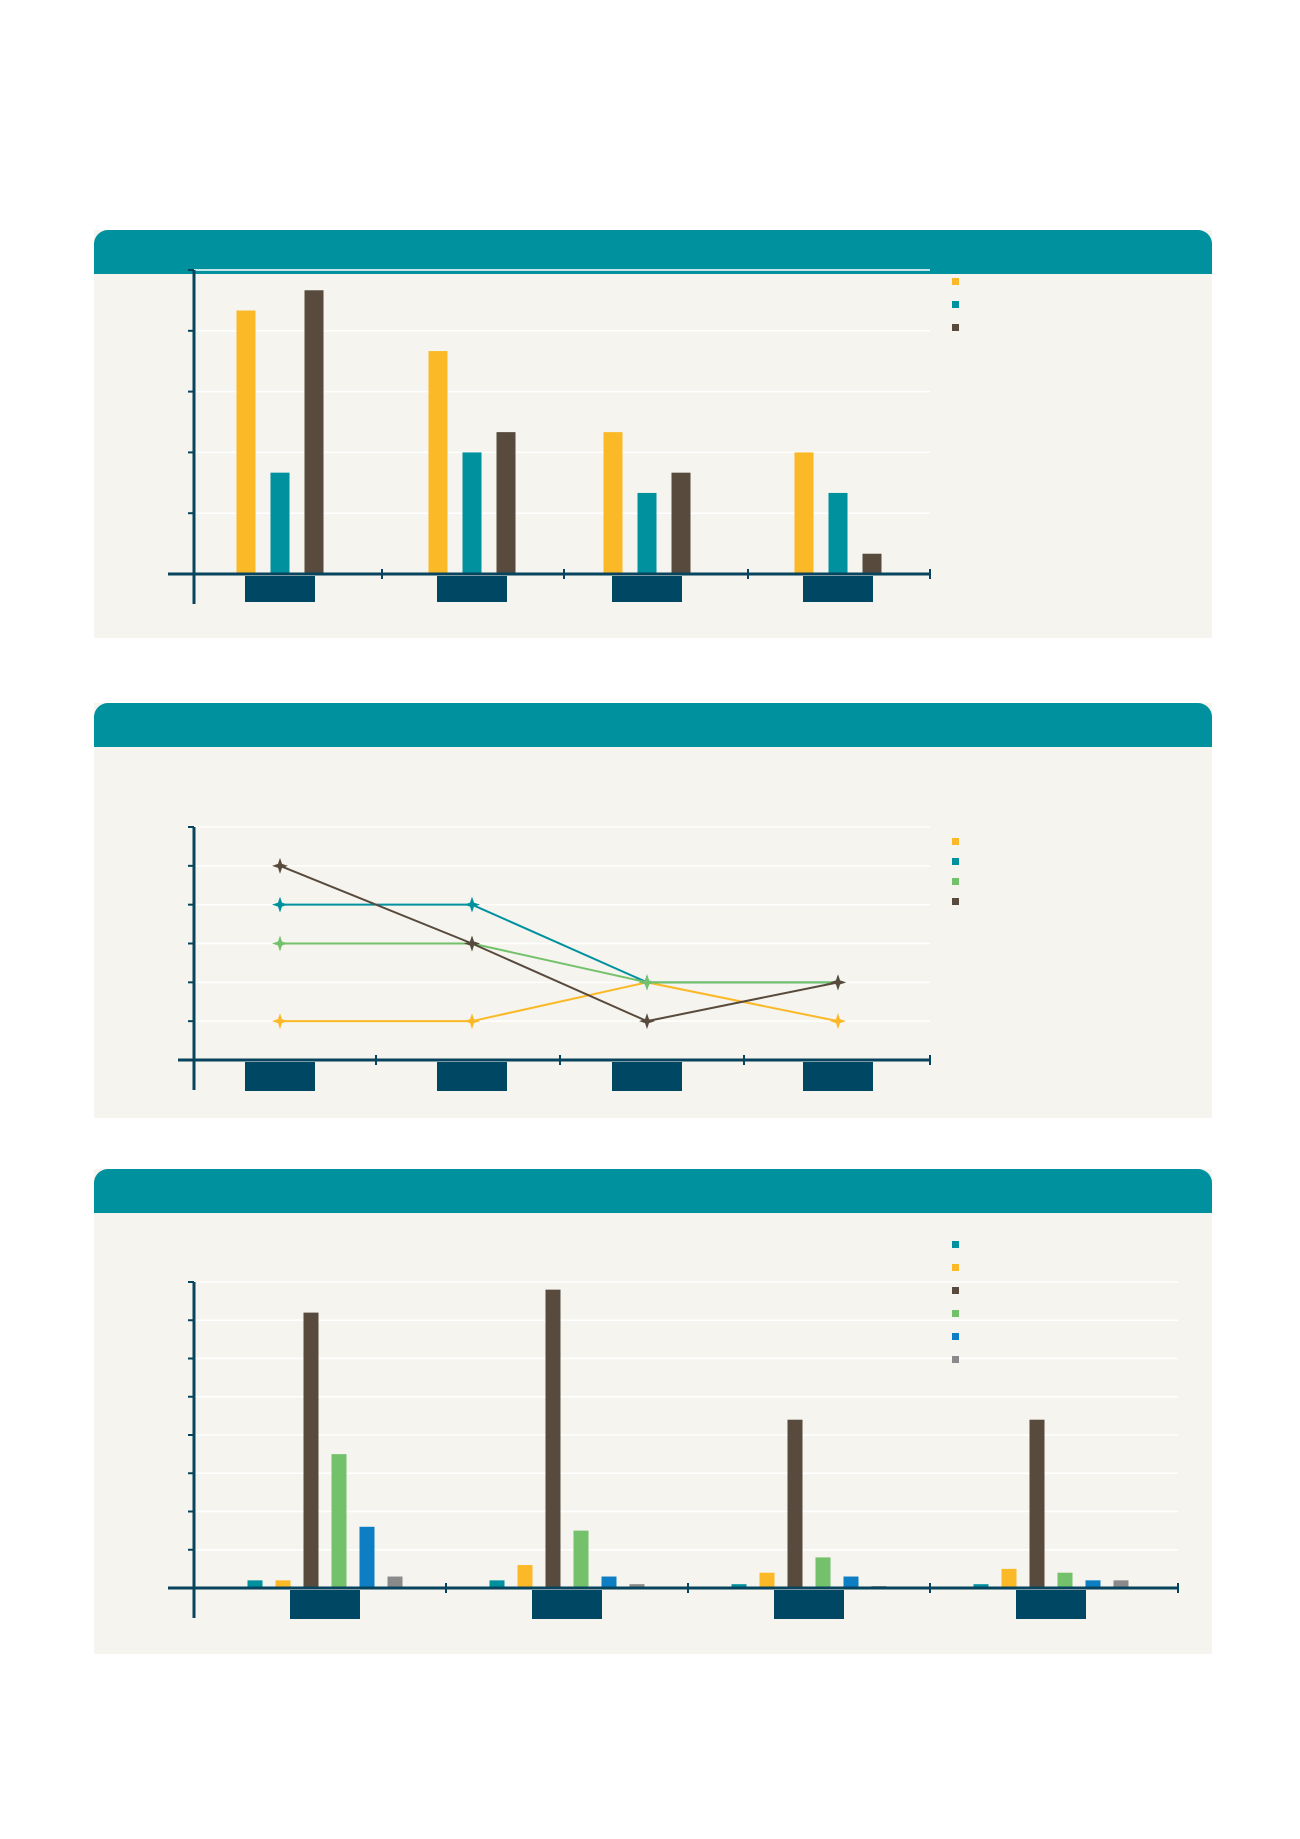  What do you see at coordinates (653, 1191) in the screenshot?
I see `chart-panel-3-header` at bounding box center [653, 1191].